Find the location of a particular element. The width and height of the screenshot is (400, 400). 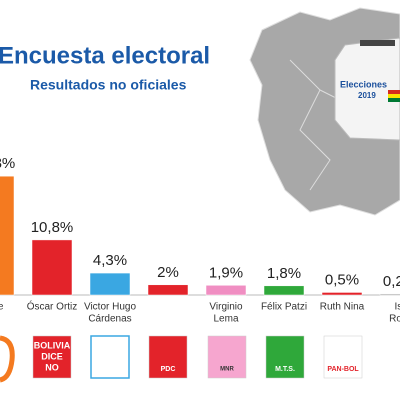

value-label: 23,3% is located at coordinates (7, 163).